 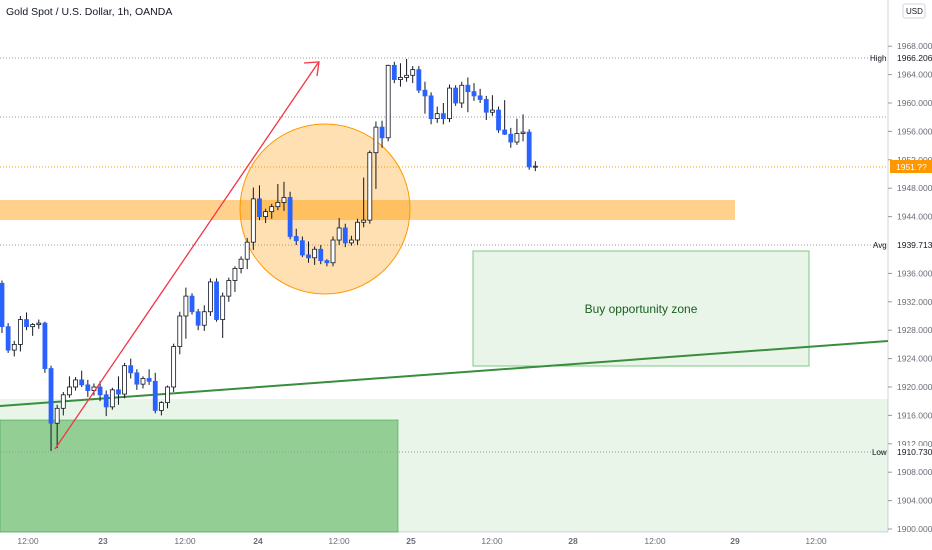 What do you see at coordinates (914, 245) in the screenshot?
I see `avg-value: 1939.713` at bounding box center [914, 245].